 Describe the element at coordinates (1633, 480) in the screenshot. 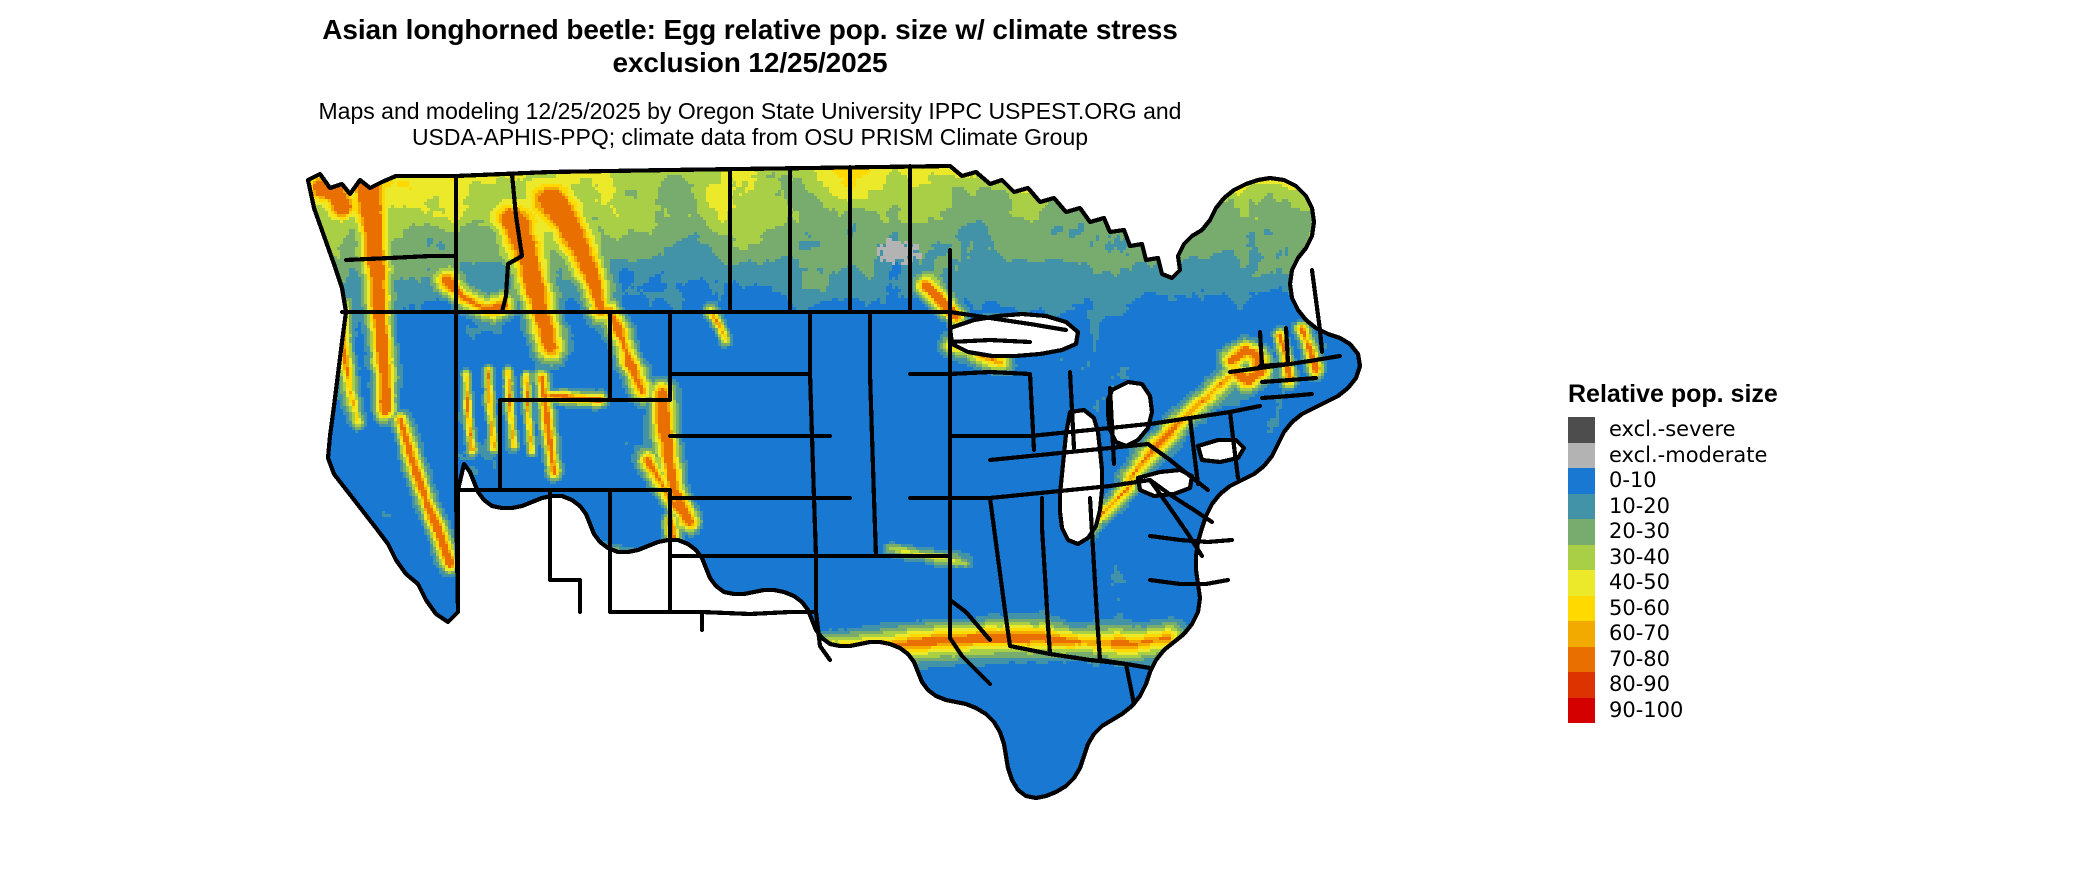

I see `legend-item-label: 0-10` at that location.